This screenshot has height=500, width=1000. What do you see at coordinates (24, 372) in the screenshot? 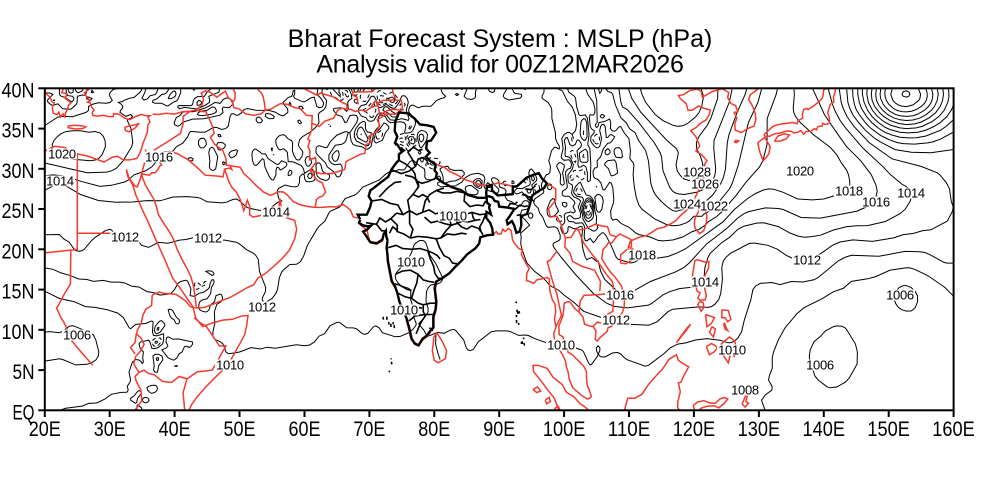
I see `svg-text: 5N` at bounding box center [24, 372].